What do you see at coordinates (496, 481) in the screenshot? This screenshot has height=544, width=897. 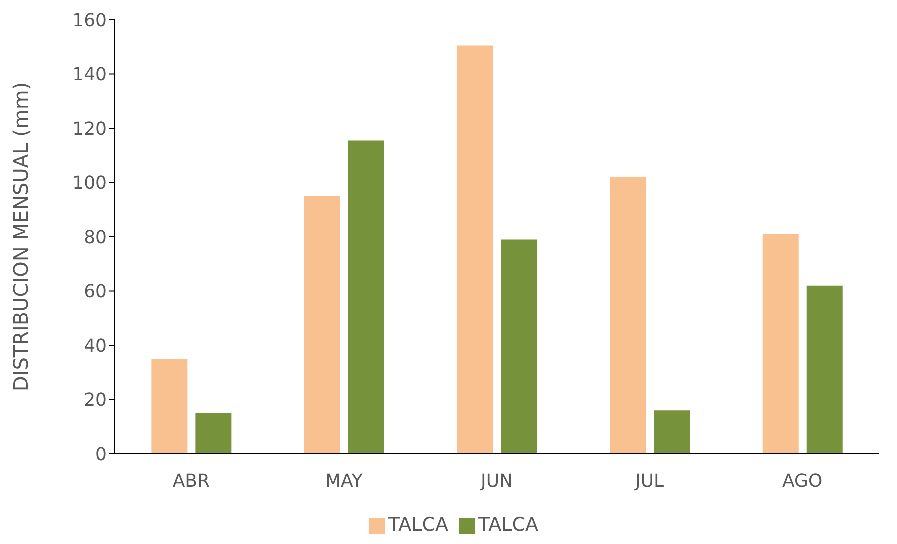 I see `x-tick-label: JUN` at bounding box center [496, 481].